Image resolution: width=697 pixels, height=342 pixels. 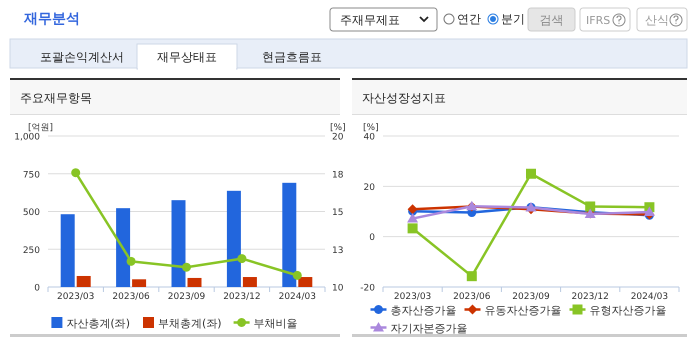 What do you see at coordinates (187, 57) in the screenshot?
I see `text: 재무상태표` at bounding box center [187, 57].